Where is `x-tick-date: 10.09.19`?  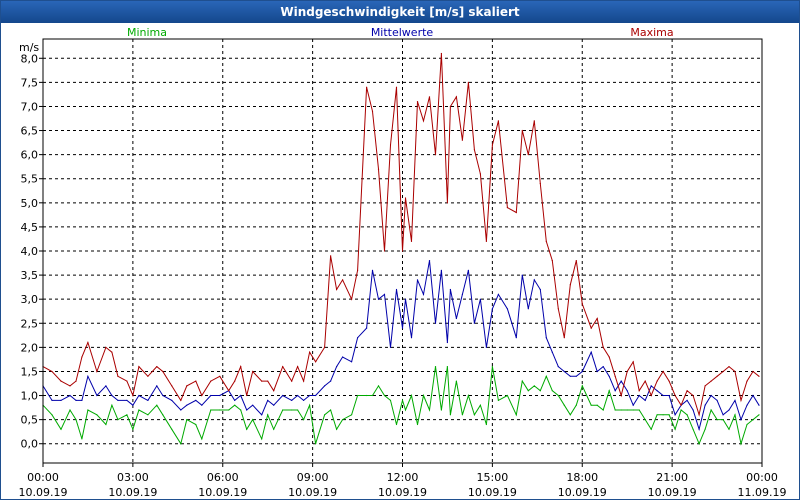 x-tick-date: 10.09.19 is located at coordinates (582, 492).